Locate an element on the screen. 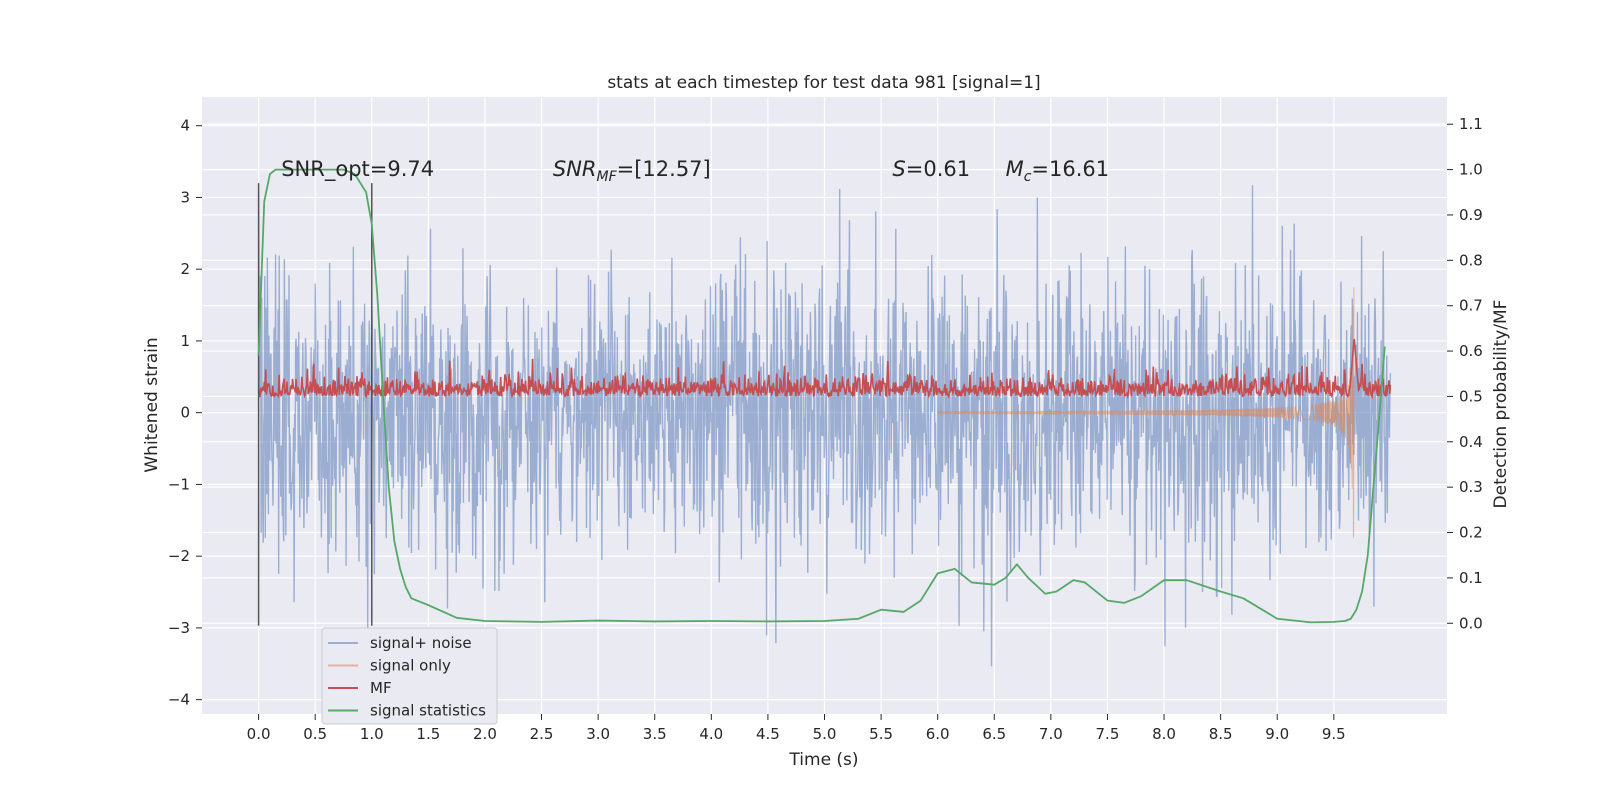  signal-only-line is located at coordinates (1146, 412).